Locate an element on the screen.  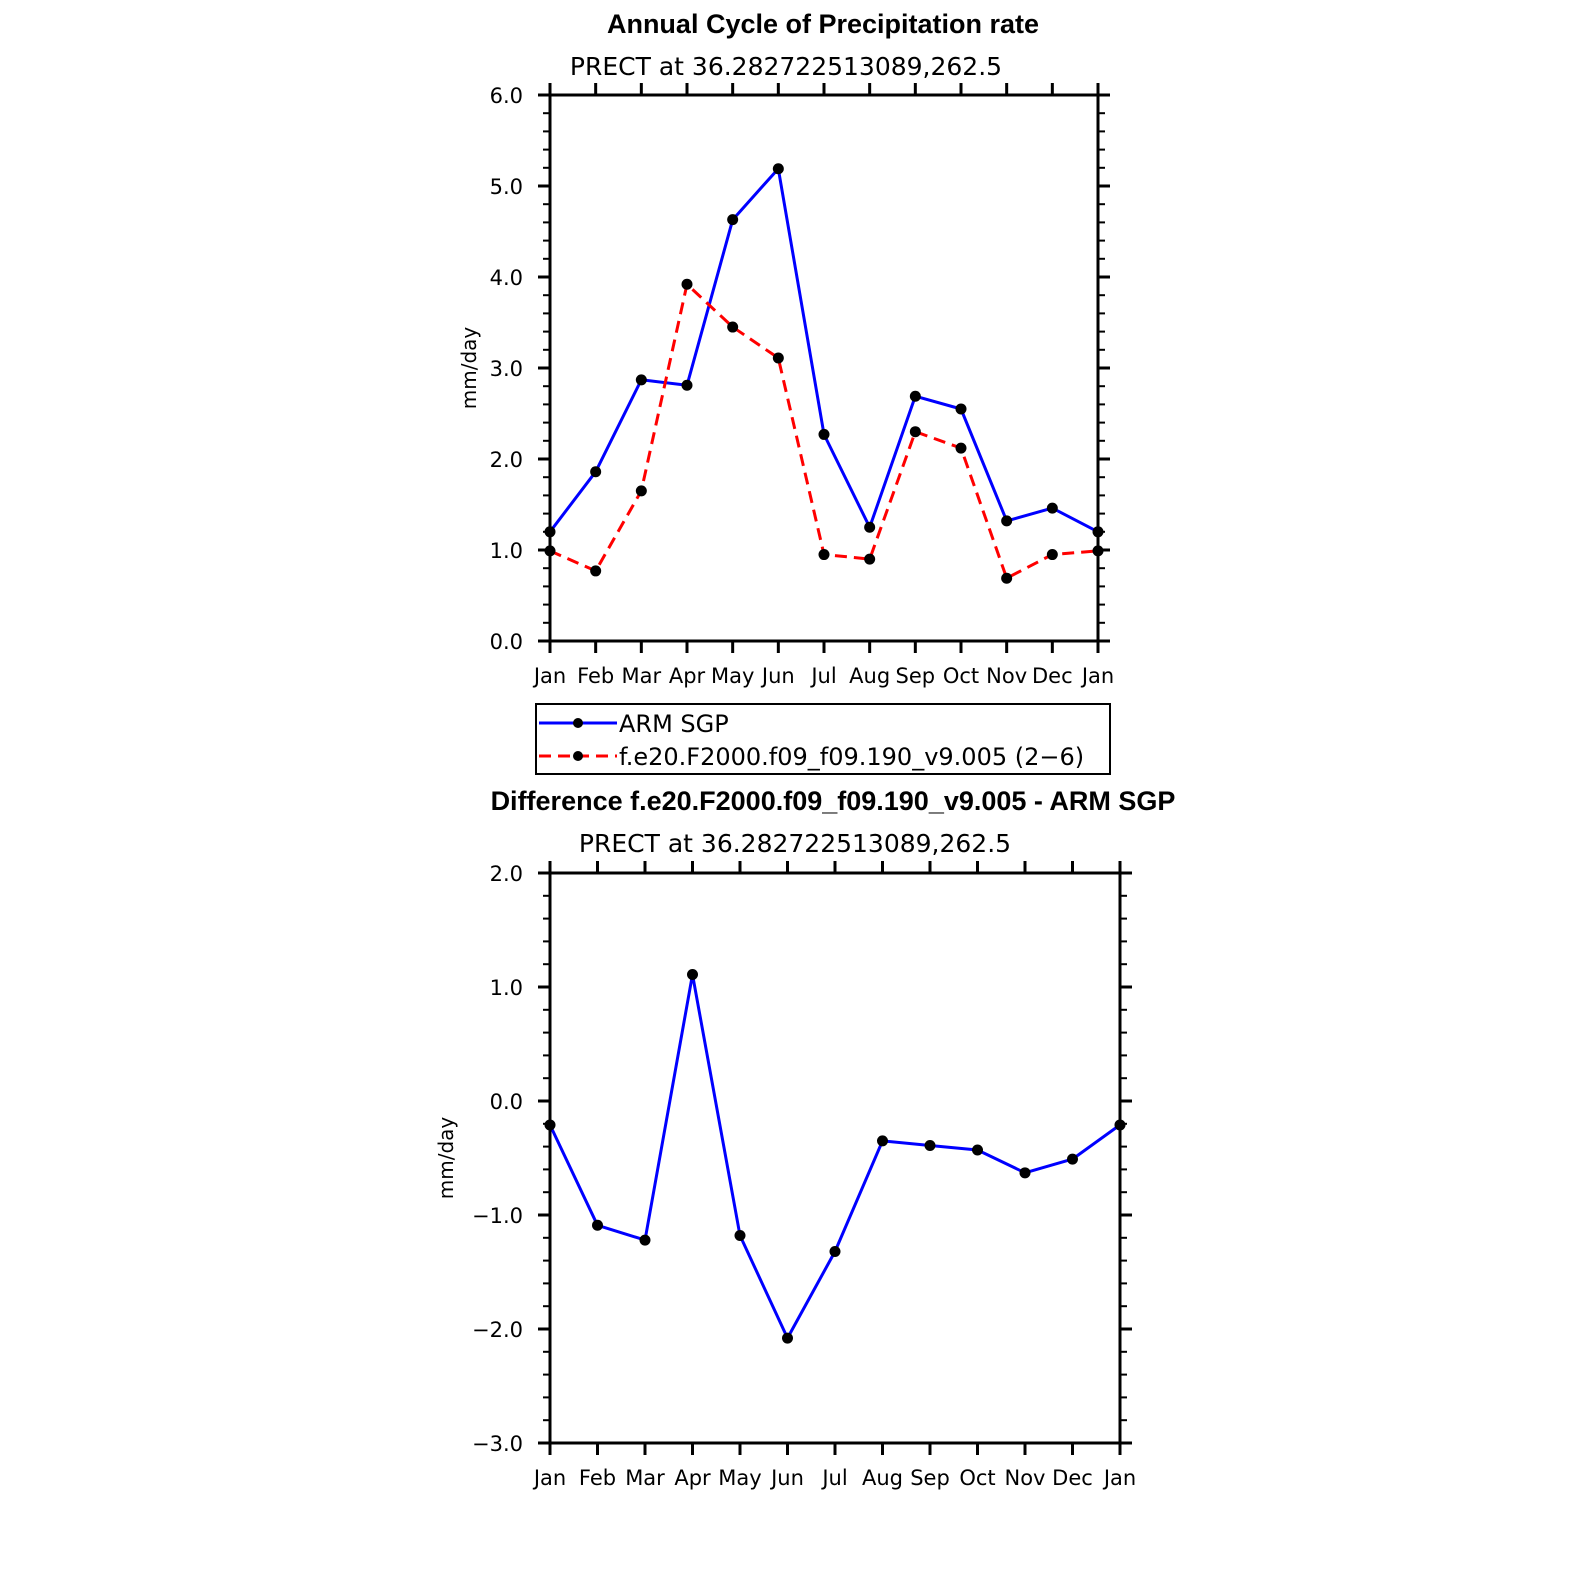
chart1-x-tick-label: Aug is located at coordinates (869, 676).